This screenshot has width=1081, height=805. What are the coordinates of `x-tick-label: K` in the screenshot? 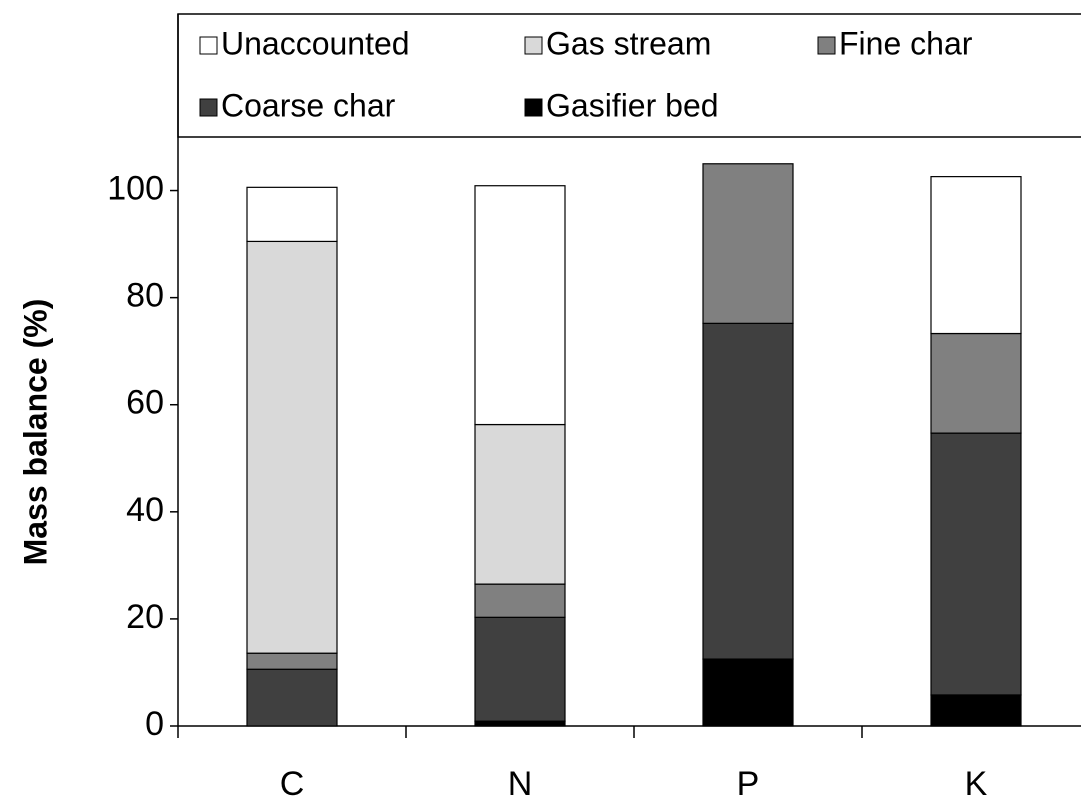 It's located at (976, 784).